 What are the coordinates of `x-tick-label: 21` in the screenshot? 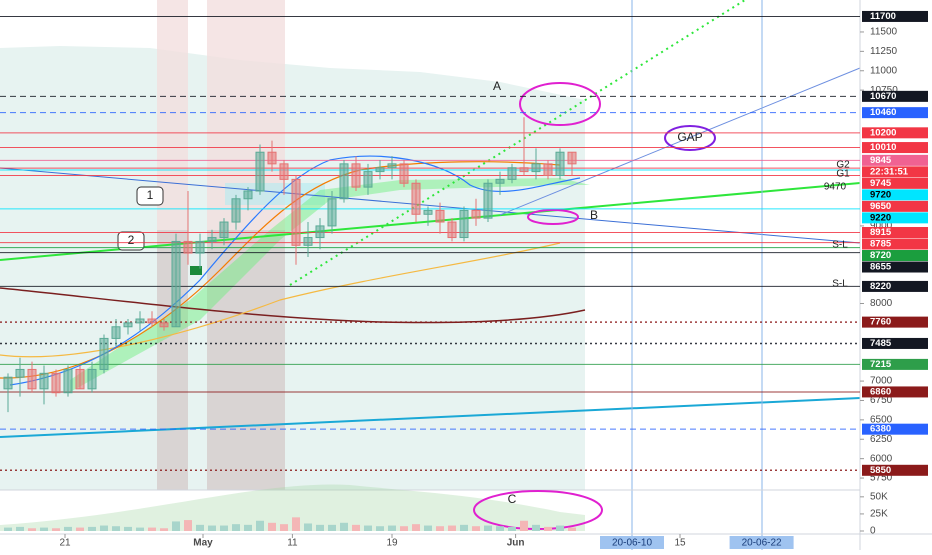 It's located at (65, 543).